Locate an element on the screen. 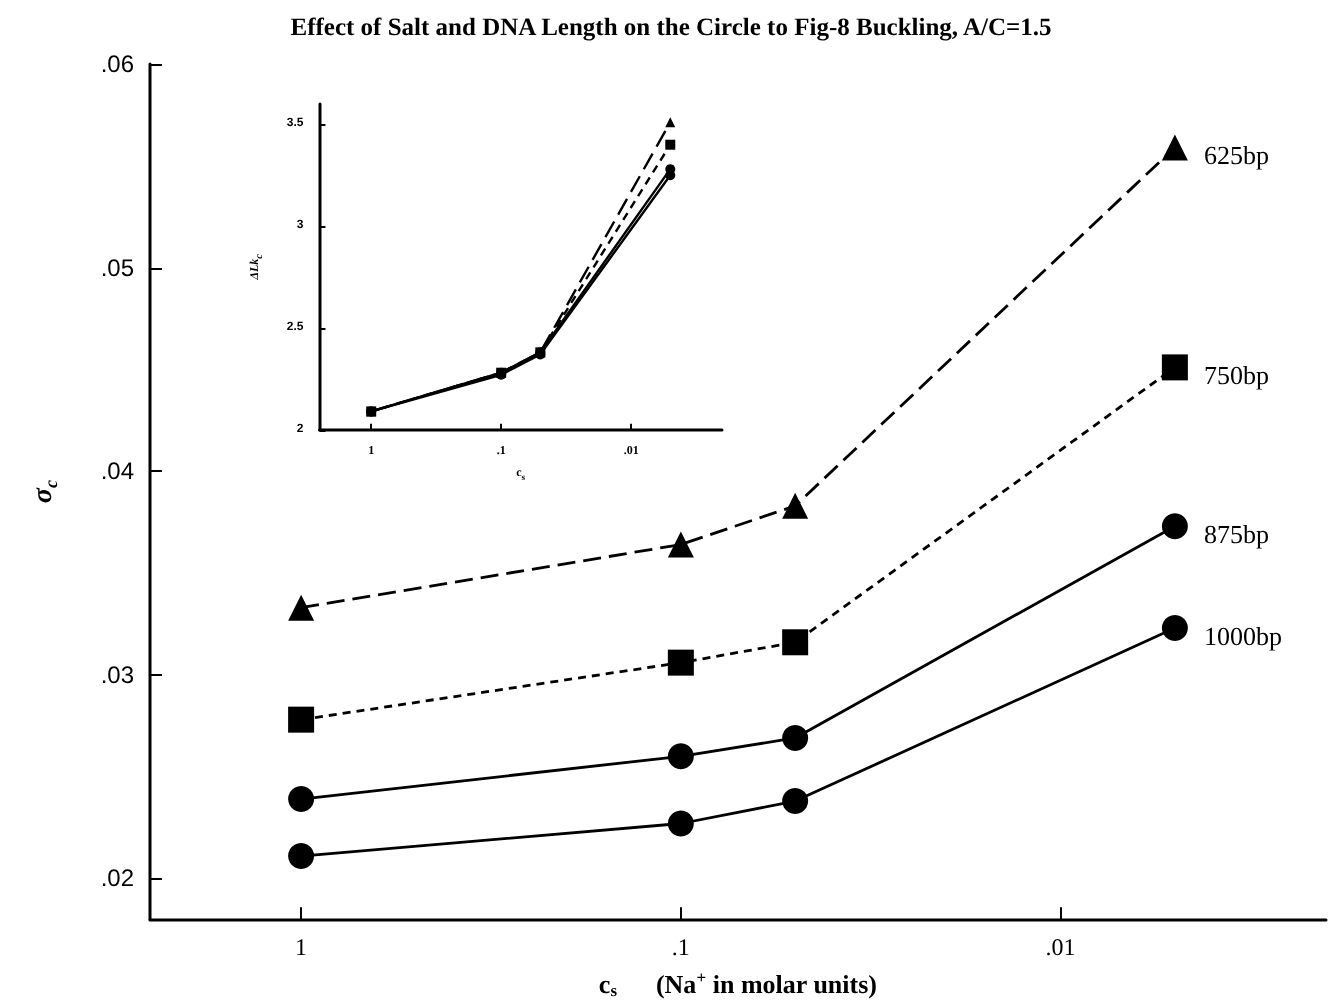  y-tick-label: .04 is located at coordinates (117, 471).